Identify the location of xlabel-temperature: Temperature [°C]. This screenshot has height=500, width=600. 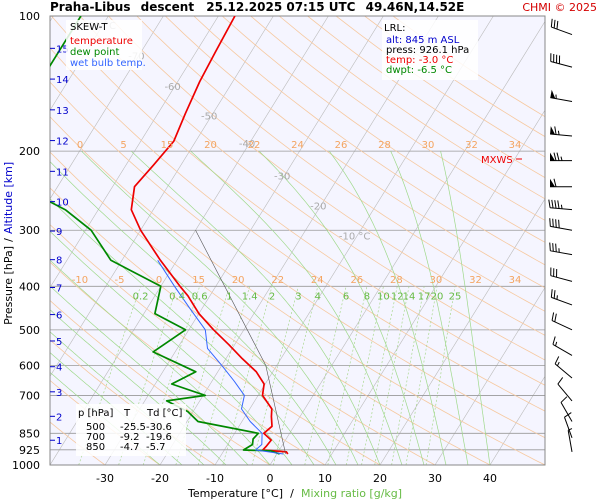
(235, 493).